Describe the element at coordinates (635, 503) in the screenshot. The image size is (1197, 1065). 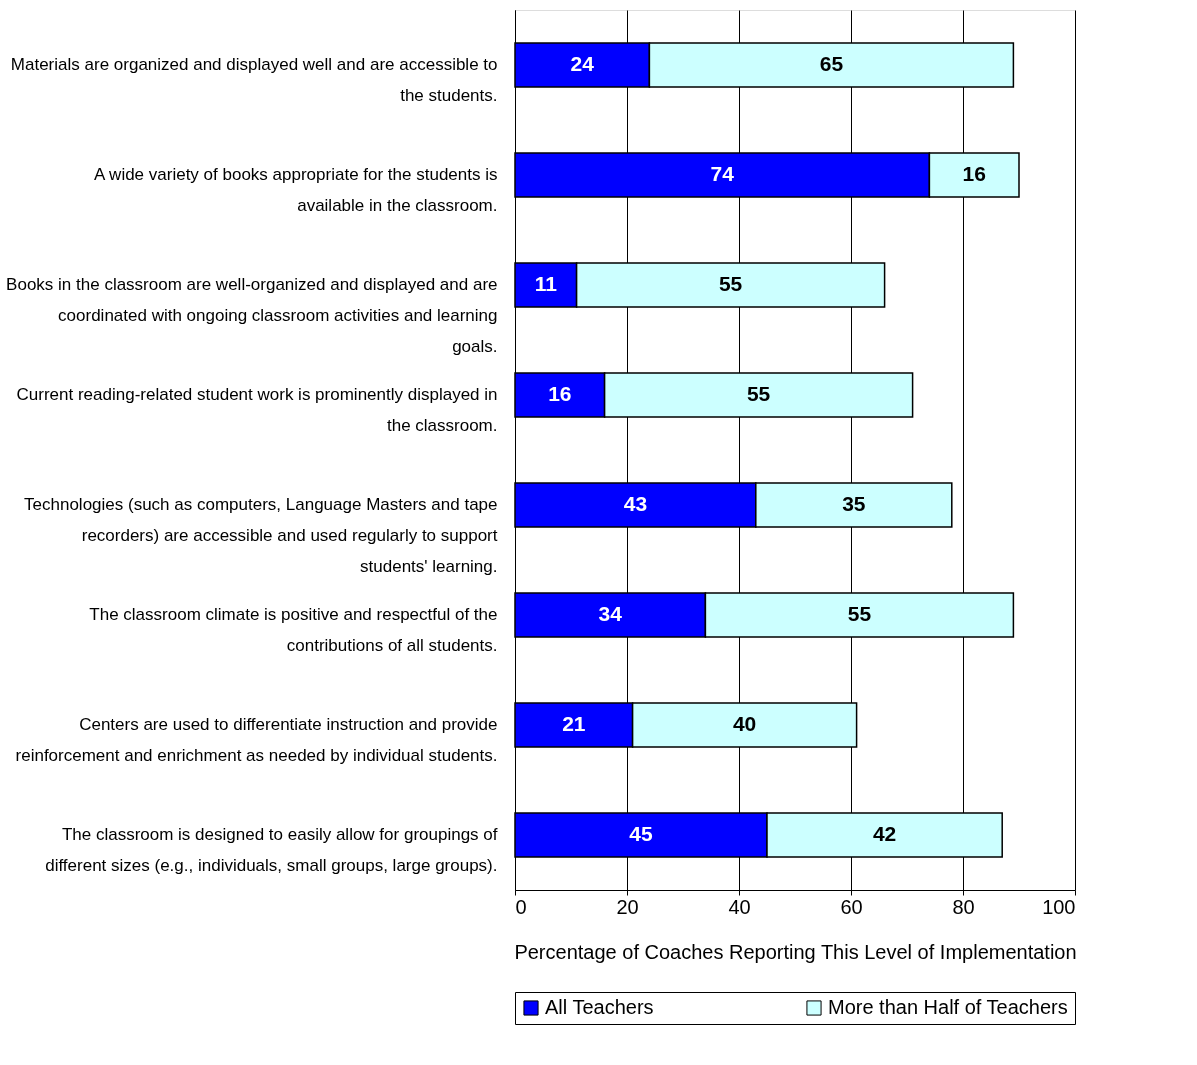
I see `data-label: 43` at that location.